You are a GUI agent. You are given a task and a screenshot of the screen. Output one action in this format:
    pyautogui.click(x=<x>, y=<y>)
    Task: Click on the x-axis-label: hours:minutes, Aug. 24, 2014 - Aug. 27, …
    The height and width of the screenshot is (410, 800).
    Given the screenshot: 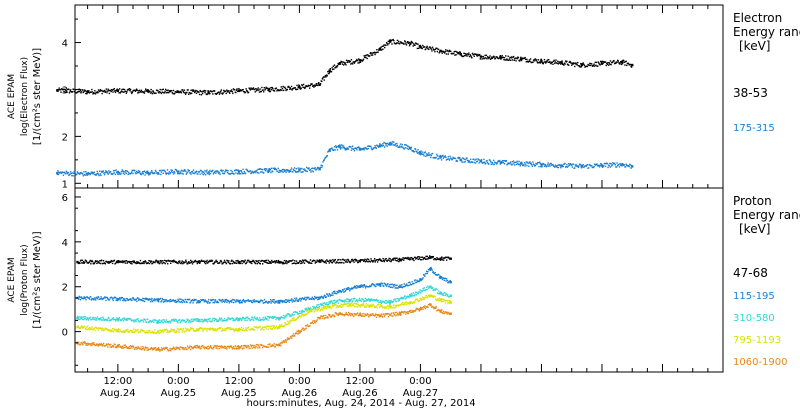 What is the action you would take?
    pyautogui.click(x=360, y=403)
    